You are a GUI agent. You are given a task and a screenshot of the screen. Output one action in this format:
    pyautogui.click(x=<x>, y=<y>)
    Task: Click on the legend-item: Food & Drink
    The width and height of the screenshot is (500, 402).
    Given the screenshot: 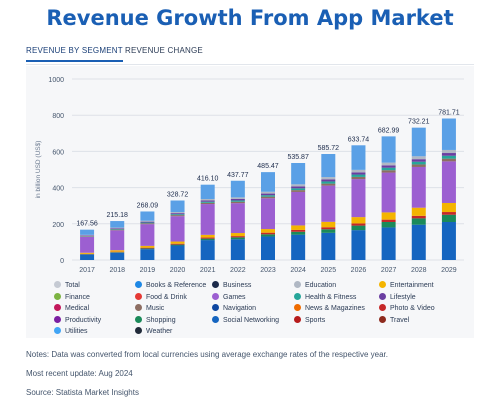 What is the action you would take?
    pyautogui.click(x=161, y=298)
    